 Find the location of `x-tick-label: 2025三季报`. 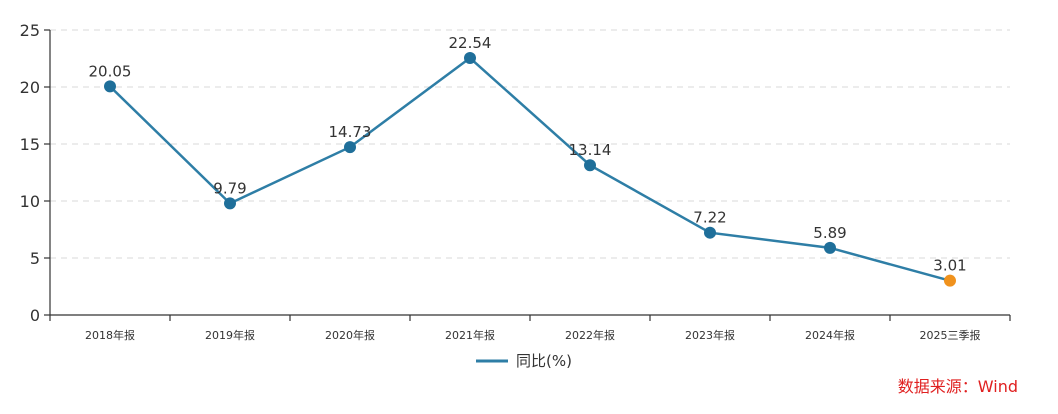

x-tick-label: 2025三季报 is located at coordinates (950, 335).